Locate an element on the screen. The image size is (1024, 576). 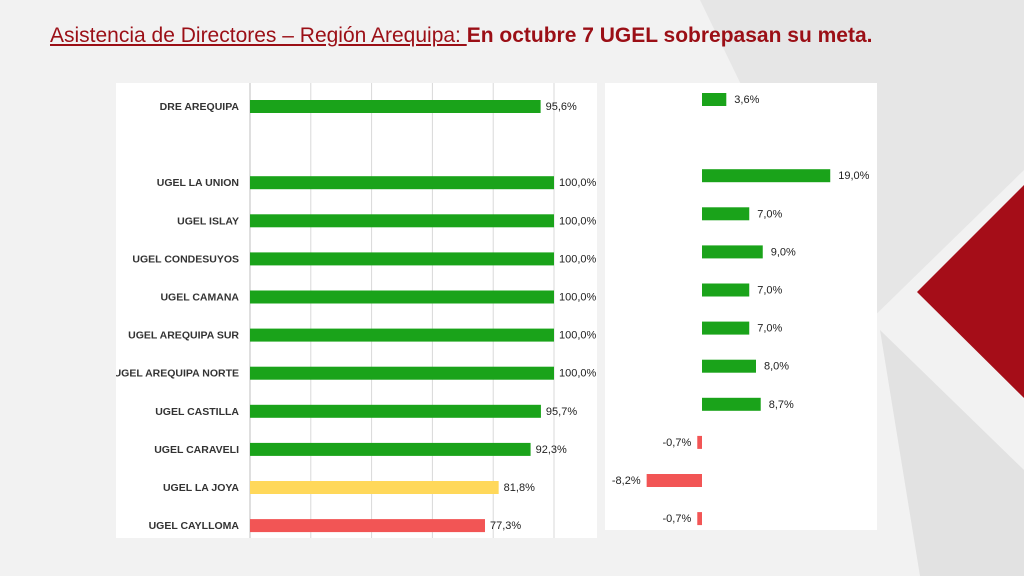
category-label-ugel-caraveli: UGEL CARAVELI is located at coordinates (196, 450).